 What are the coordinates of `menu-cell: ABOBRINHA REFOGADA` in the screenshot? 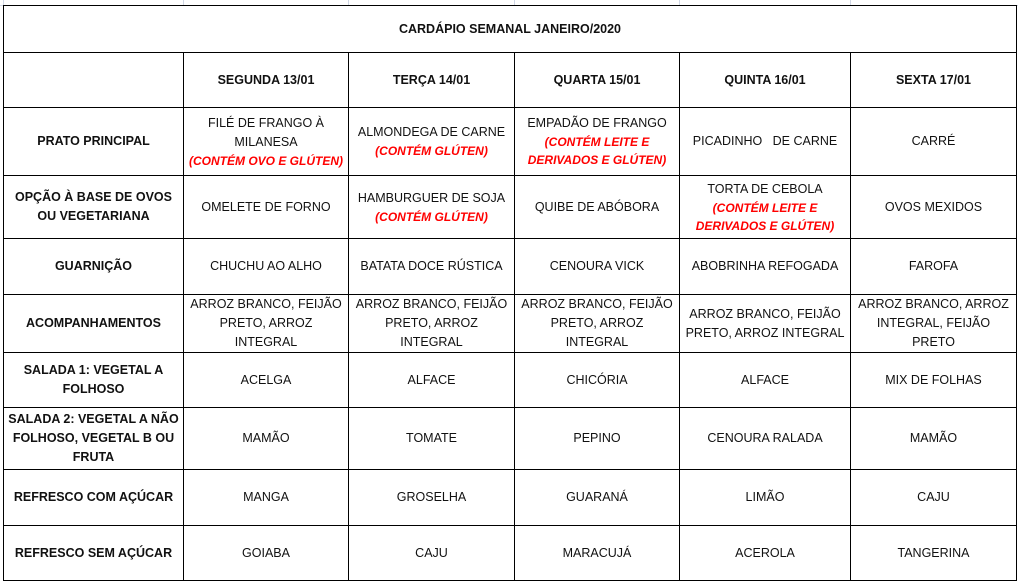 It's located at (765, 266).